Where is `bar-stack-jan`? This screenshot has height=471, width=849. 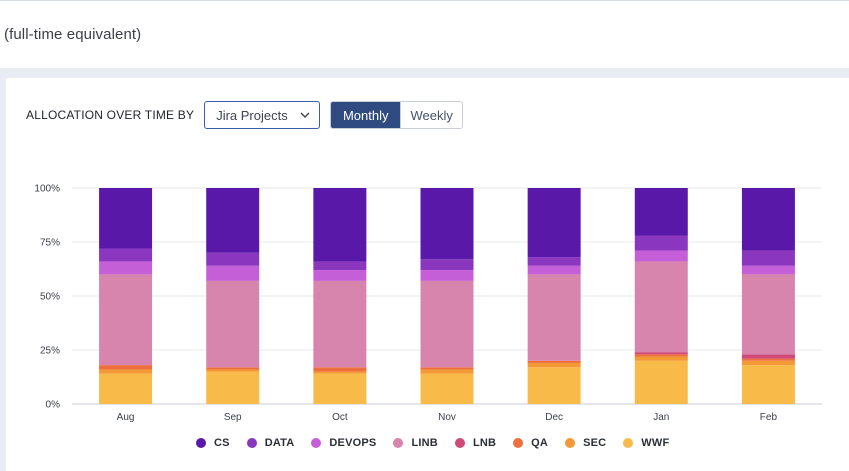
bar-stack-jan is located at coordinates (661, 296).